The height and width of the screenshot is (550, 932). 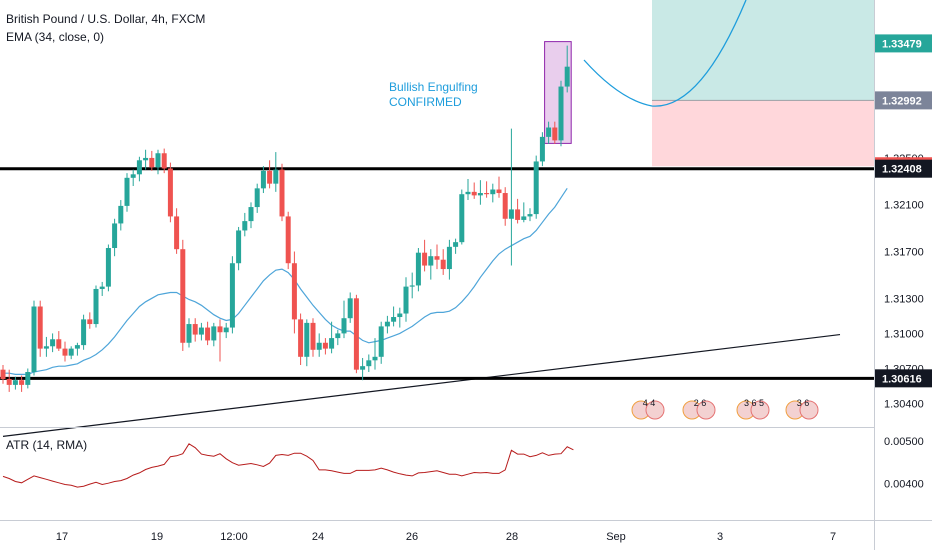 I want to click on y-tick-label: 1.31300, so click(x=904, y=299).